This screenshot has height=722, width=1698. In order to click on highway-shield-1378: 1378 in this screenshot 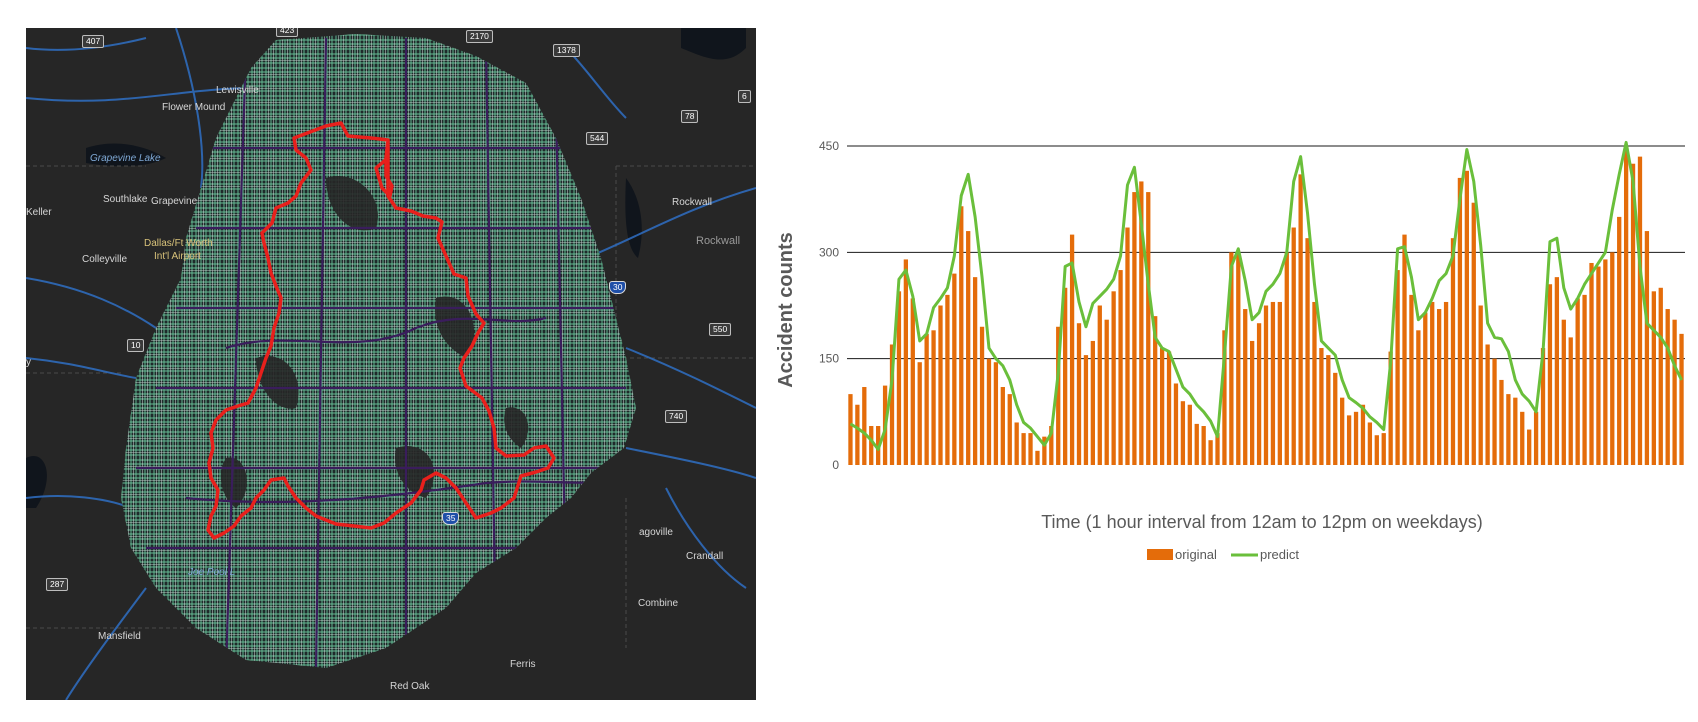, I will do `click(566, 50)`.